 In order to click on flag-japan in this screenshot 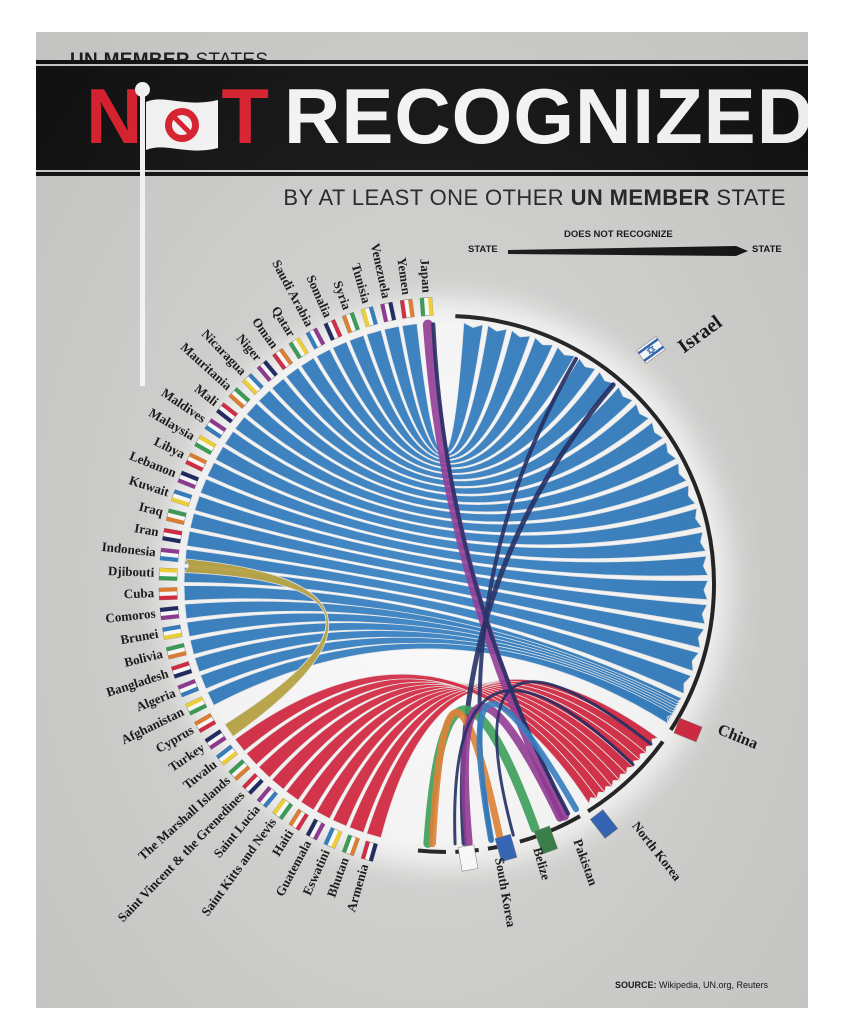, I will do `click(426, 307)`.